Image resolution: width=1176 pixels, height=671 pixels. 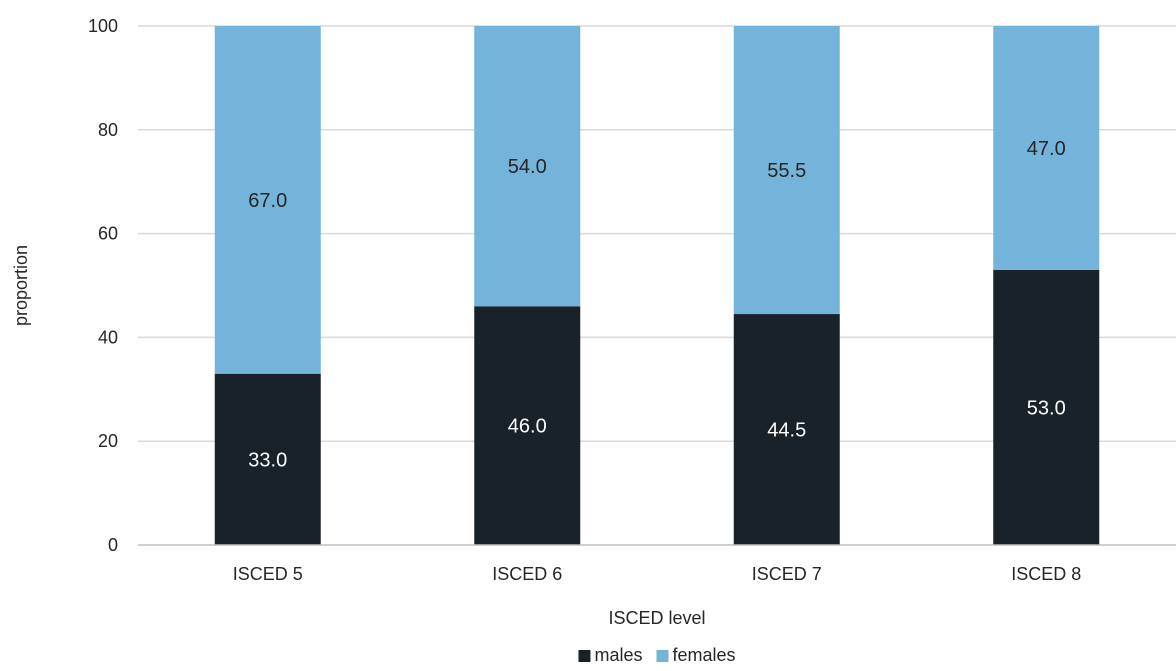 What do you see at coordinates (618, 655) in the screenshot?
I see `legend-label: males` at bounding box center [618, 655].